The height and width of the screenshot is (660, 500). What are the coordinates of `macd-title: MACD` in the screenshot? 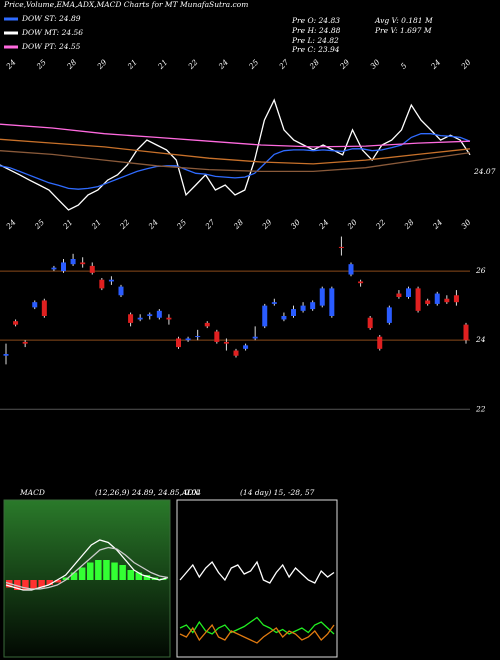 It's located at (32, 492).